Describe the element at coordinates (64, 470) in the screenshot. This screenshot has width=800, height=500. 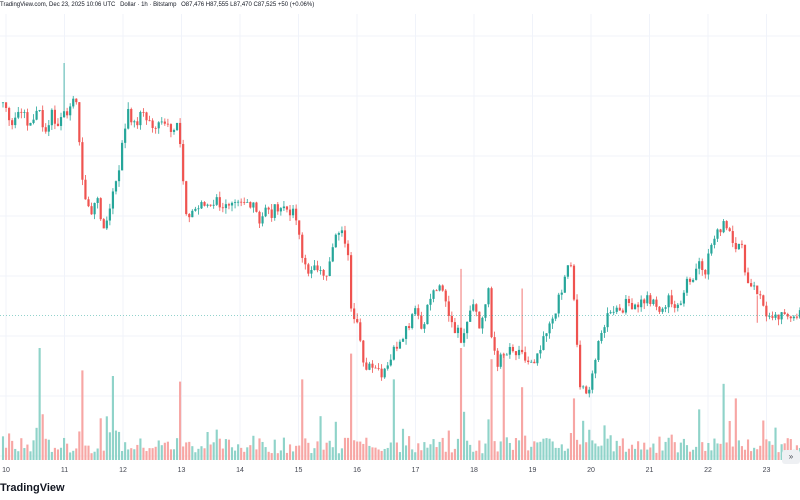
I see `x-tick-label: 11` at that location.